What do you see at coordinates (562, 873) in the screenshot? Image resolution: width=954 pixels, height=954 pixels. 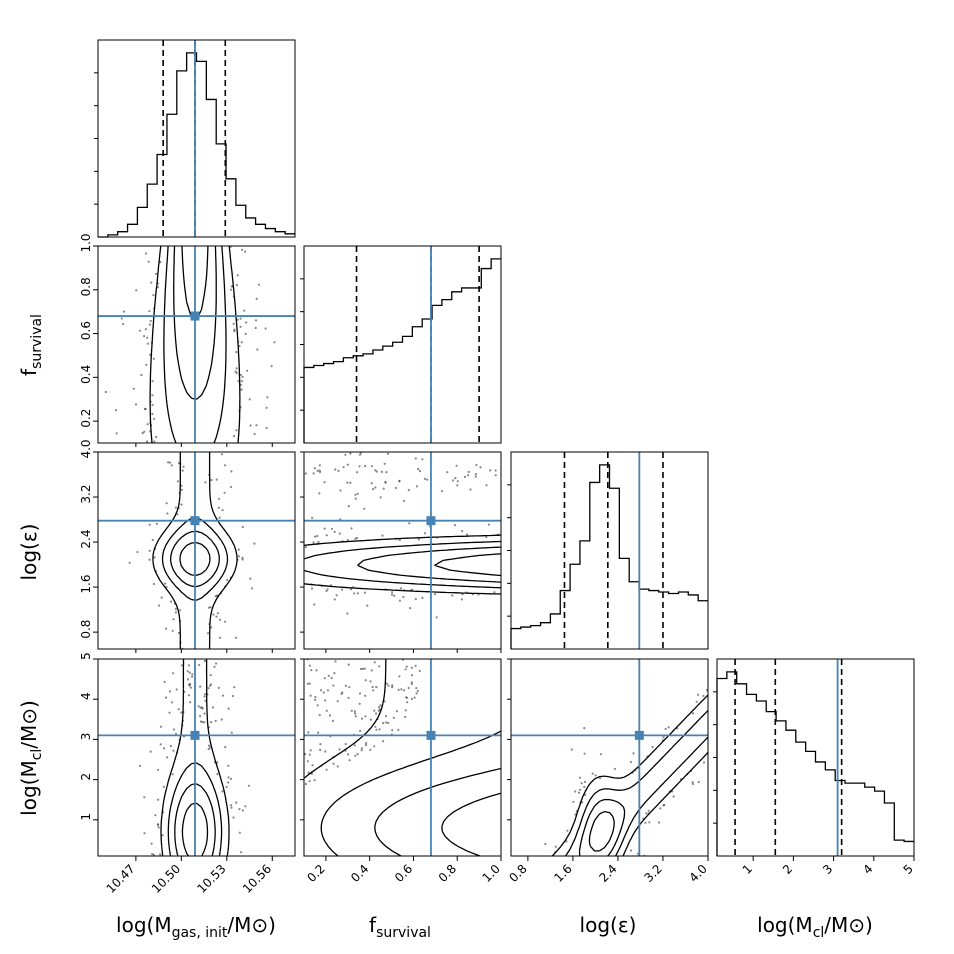 I see `x-tick-label: 1.6` at bounding box center [562, 873].